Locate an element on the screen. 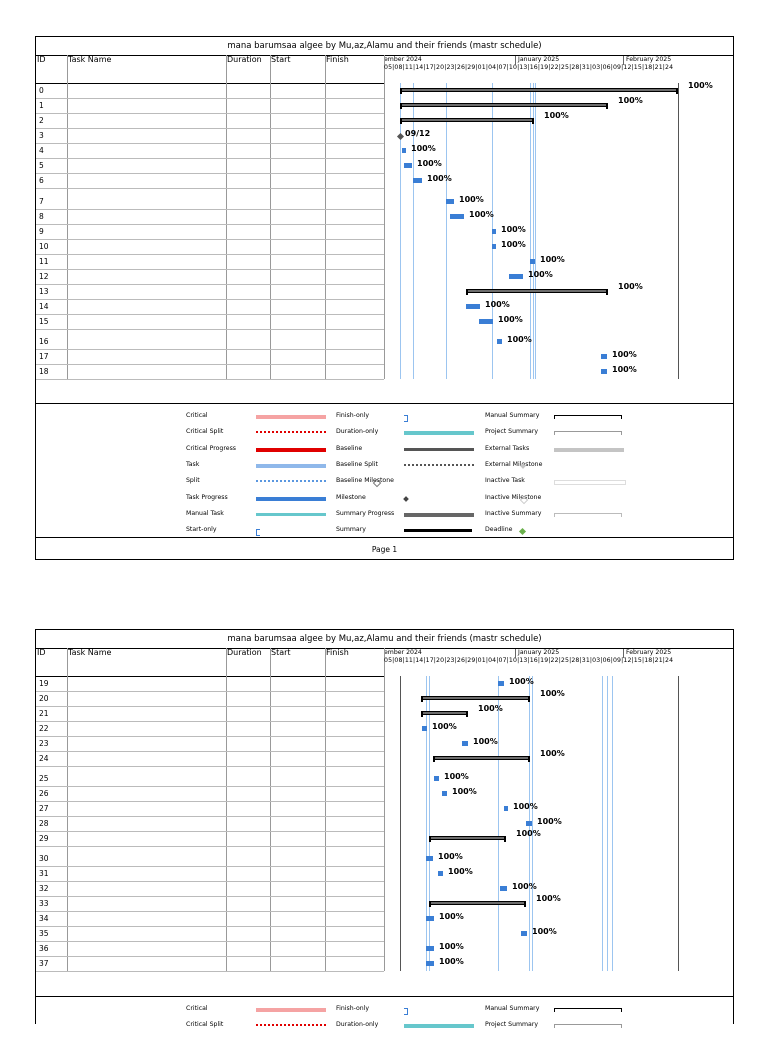 This screenshot has height=1037, width=768. task-id: 2 is located at coordinates (41, 120).